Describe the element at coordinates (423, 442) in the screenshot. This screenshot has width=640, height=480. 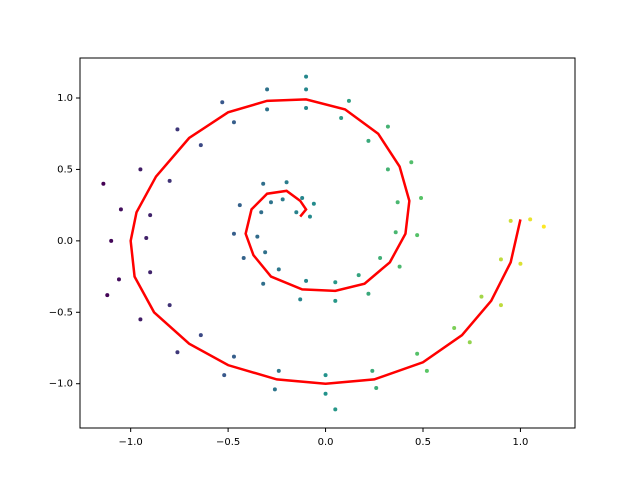
I see `x-tick-label: 0.5` at that location.